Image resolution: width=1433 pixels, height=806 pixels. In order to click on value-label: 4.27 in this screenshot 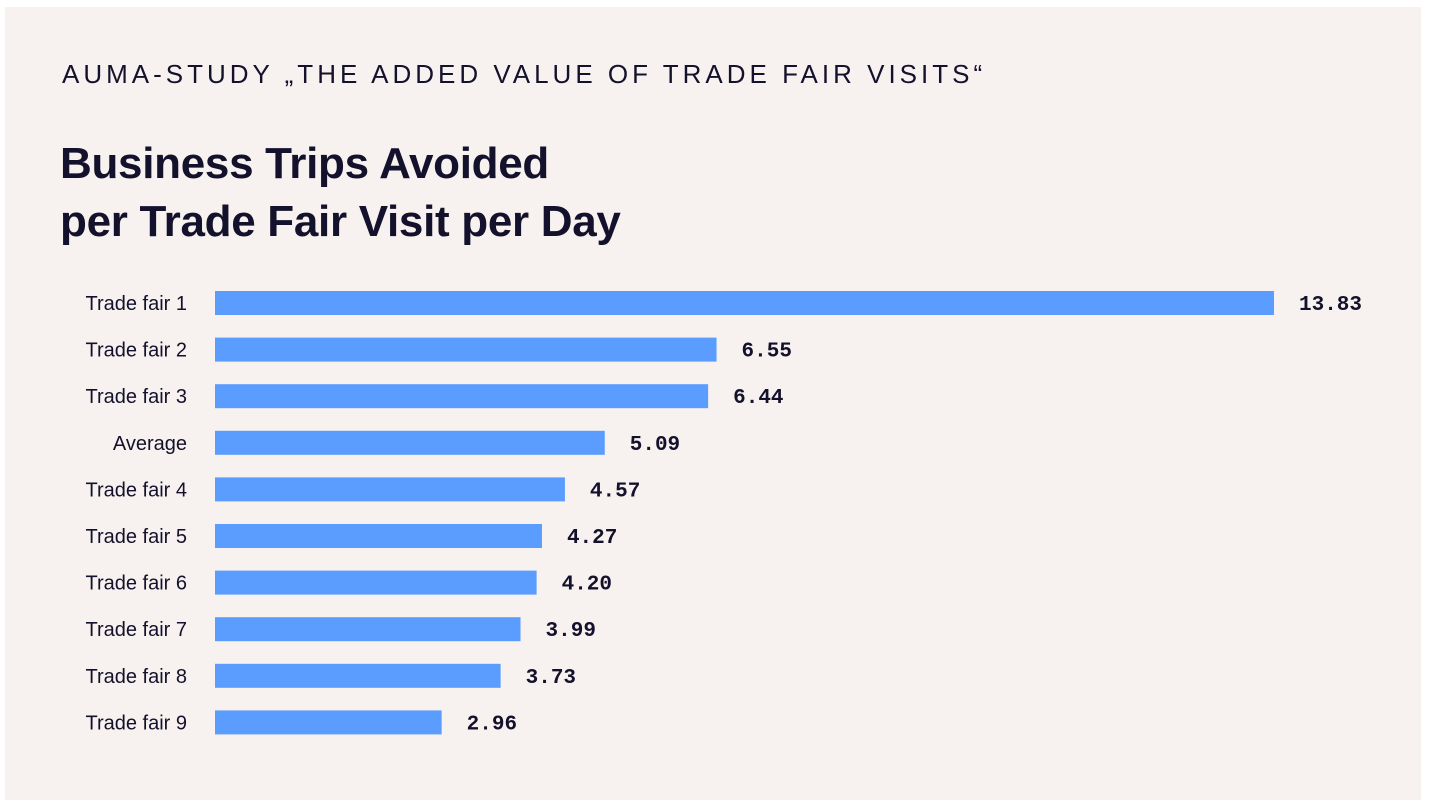, I will do `click(592, 538)`.